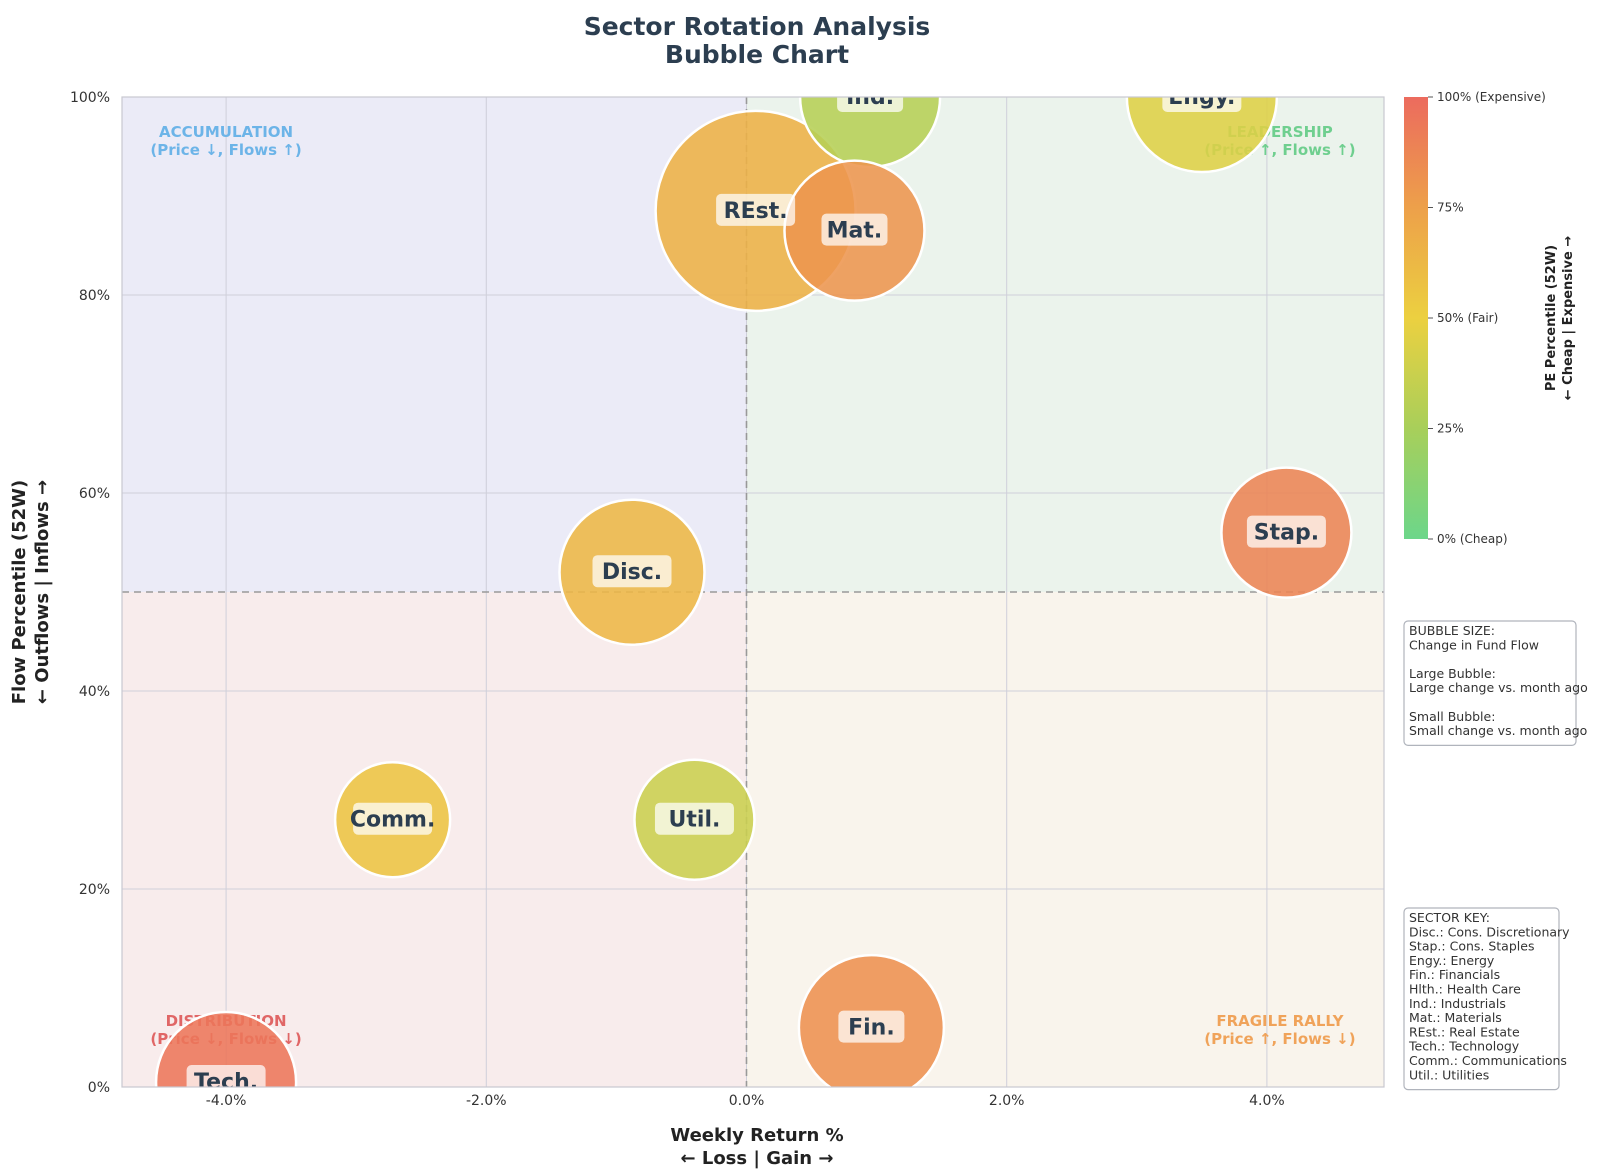 This screenshot has width=1600, height=1174. I want to click on sector-key-note-line: Ind.: Industrials, so click(1457, 1003).